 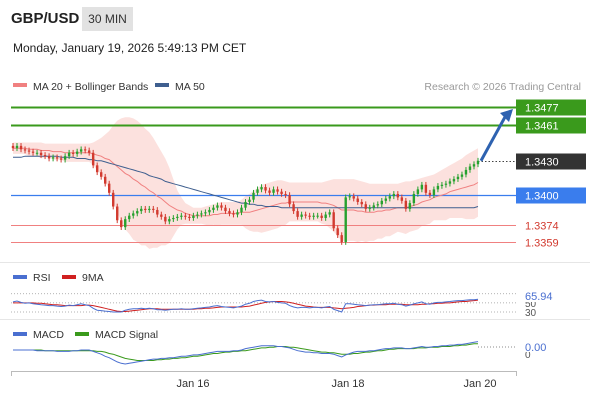 What do you see at coordinates (542, 244) in the screenshot?
I see `support-label: 1.3359` at bounding box center [542, 244].